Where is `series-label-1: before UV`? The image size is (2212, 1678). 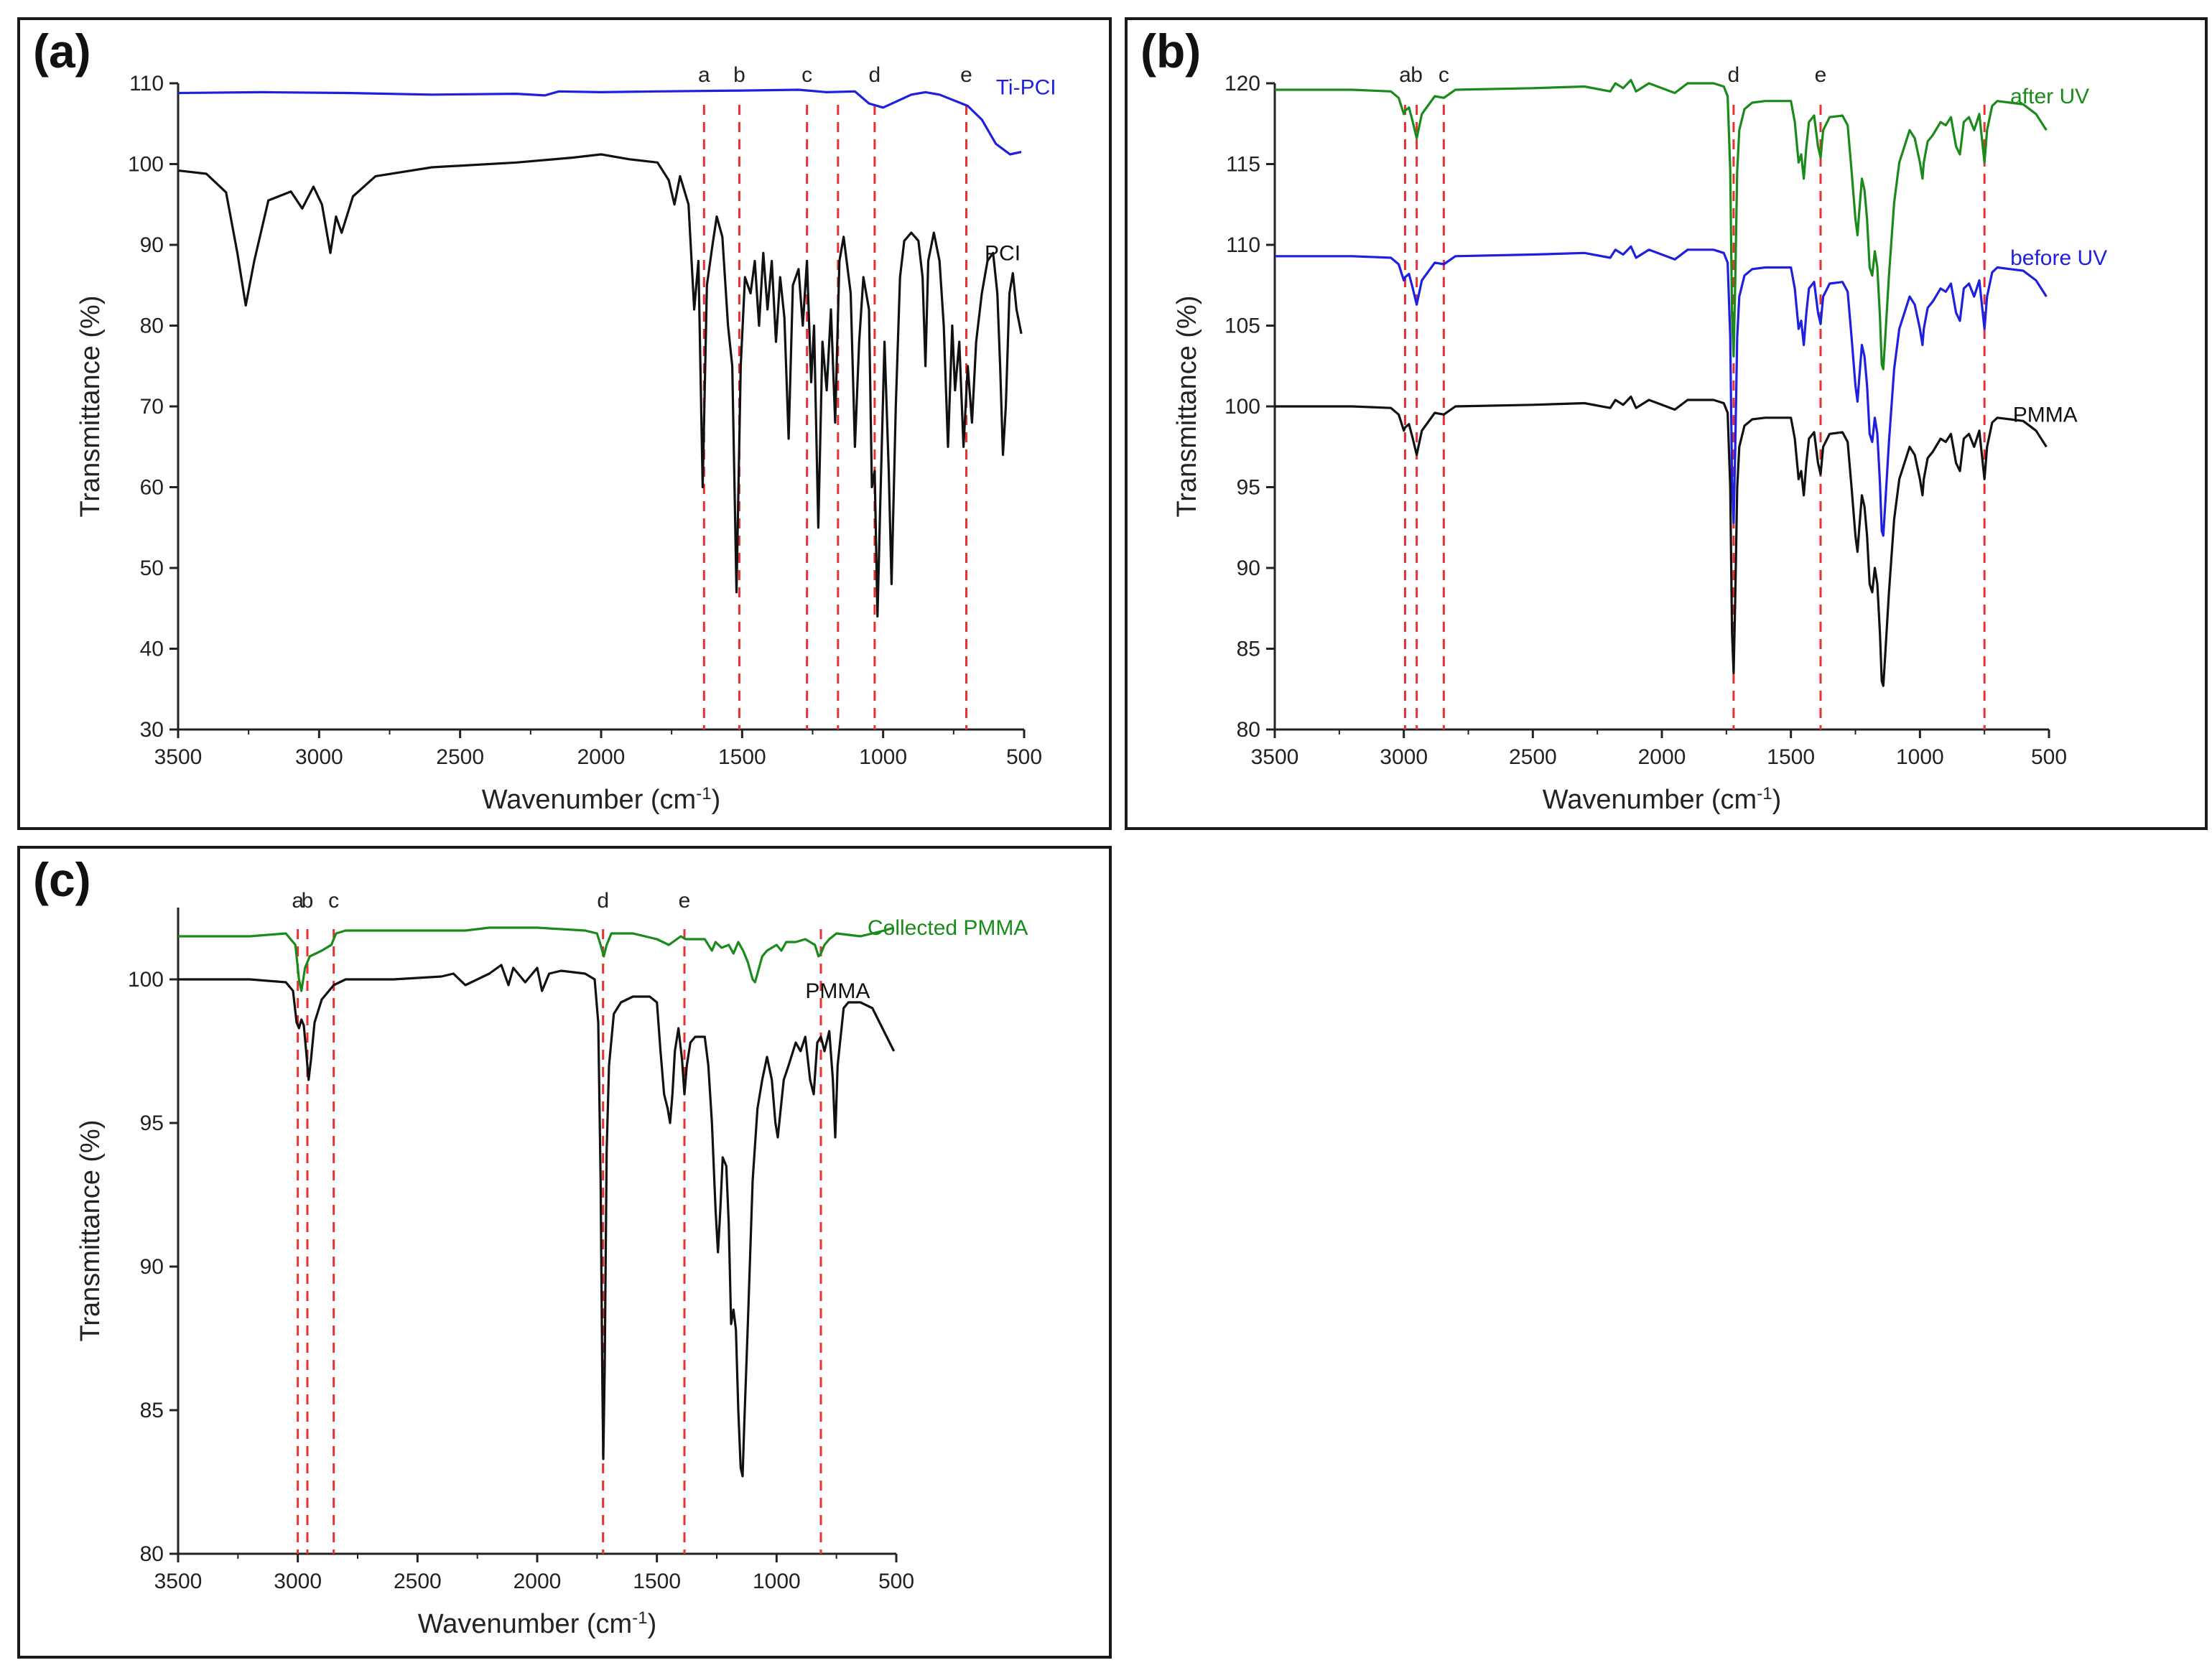
series-label-1: before UV is located at coordinates (2058, 258).